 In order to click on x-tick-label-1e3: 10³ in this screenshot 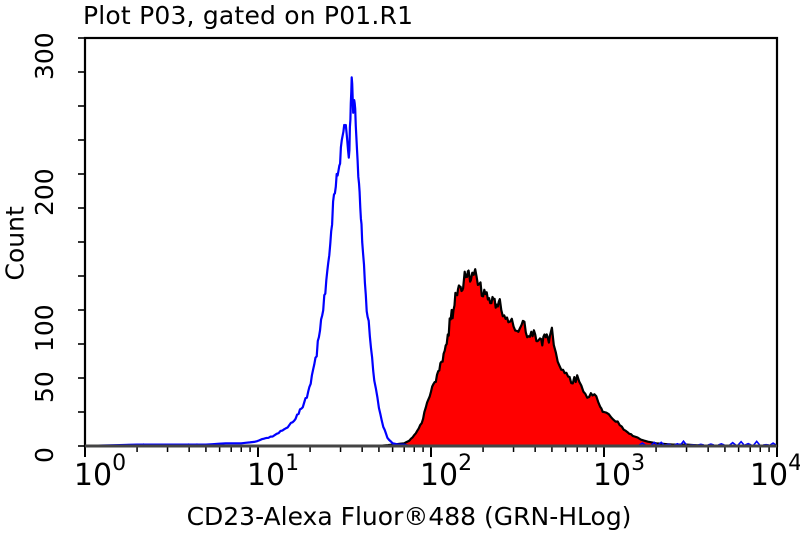, I will do `click(619, 472)`.